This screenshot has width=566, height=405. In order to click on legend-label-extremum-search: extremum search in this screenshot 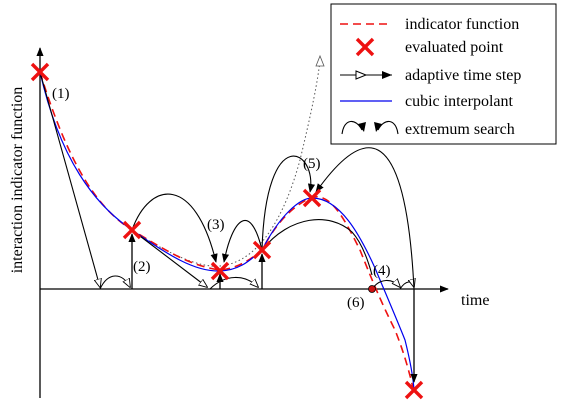, I will do `click(460, 129)`.